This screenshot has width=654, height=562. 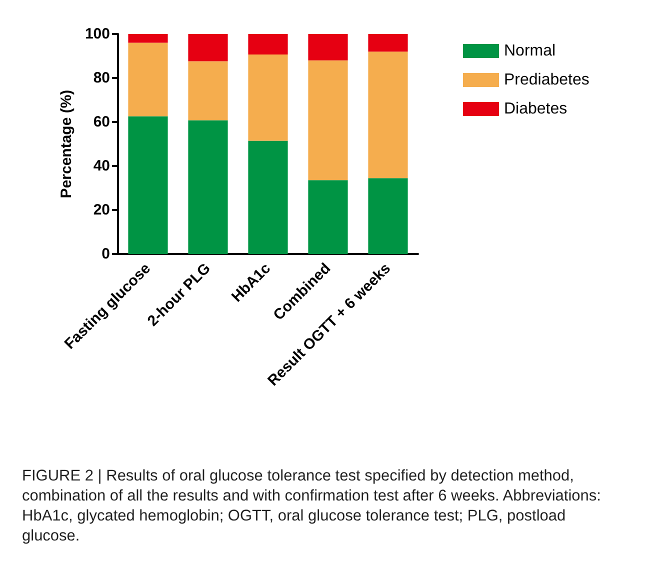 I want to click on y-tick-label: 0, so click(x=106, y=254).